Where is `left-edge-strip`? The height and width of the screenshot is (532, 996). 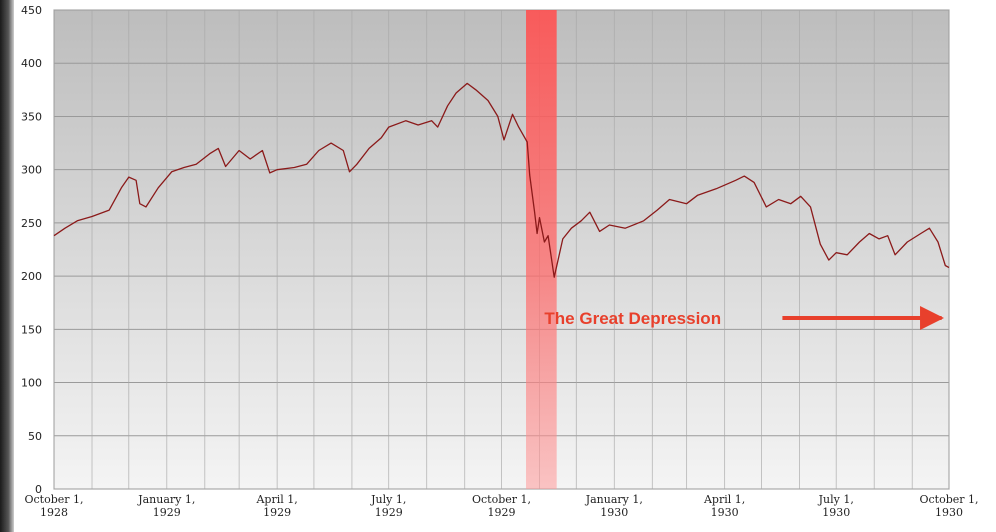 left-edge-strip is located at coordinates (7, 266).